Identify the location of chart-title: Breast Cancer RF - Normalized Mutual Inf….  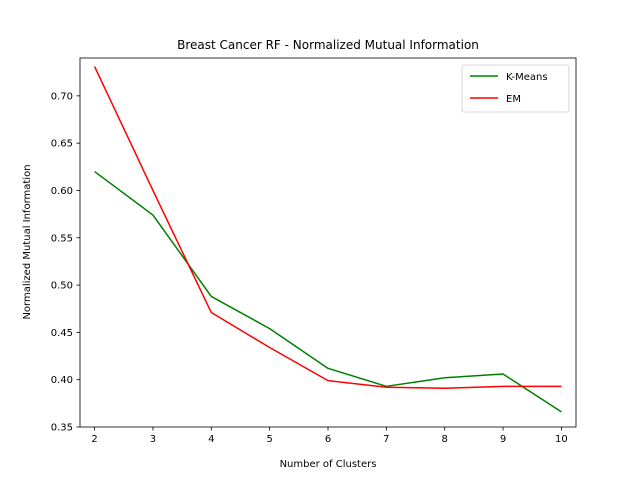
(328, 45).